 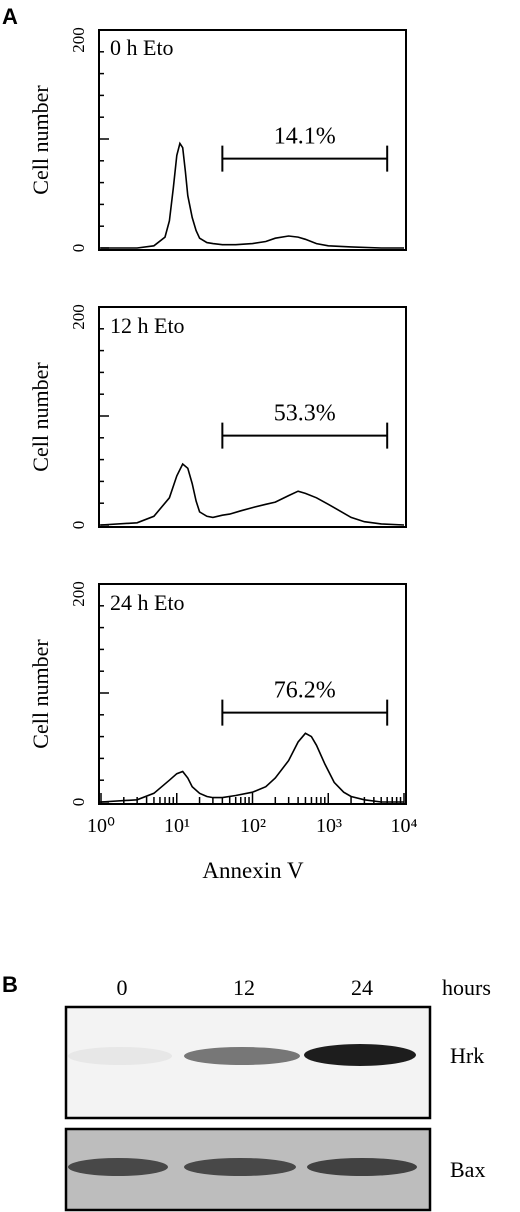 I want to click on gate-bar: 53.3%, so click(x=305, y=425).